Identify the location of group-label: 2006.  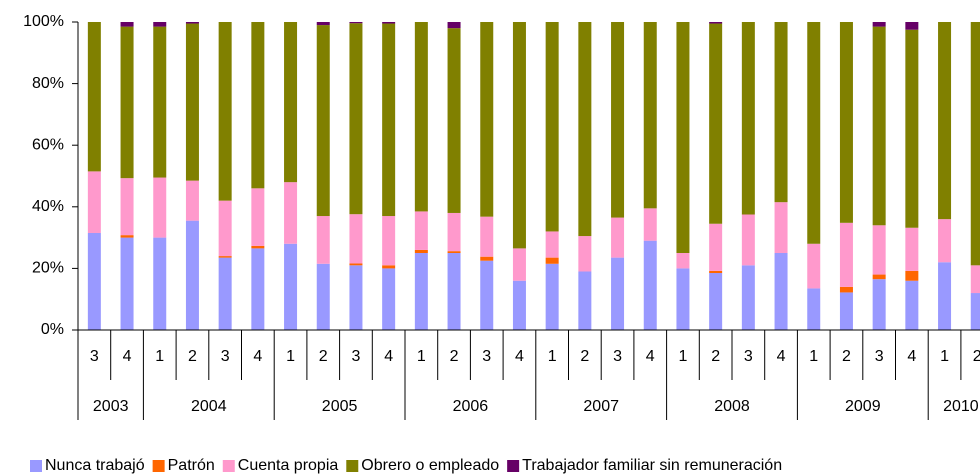
(471, 406).